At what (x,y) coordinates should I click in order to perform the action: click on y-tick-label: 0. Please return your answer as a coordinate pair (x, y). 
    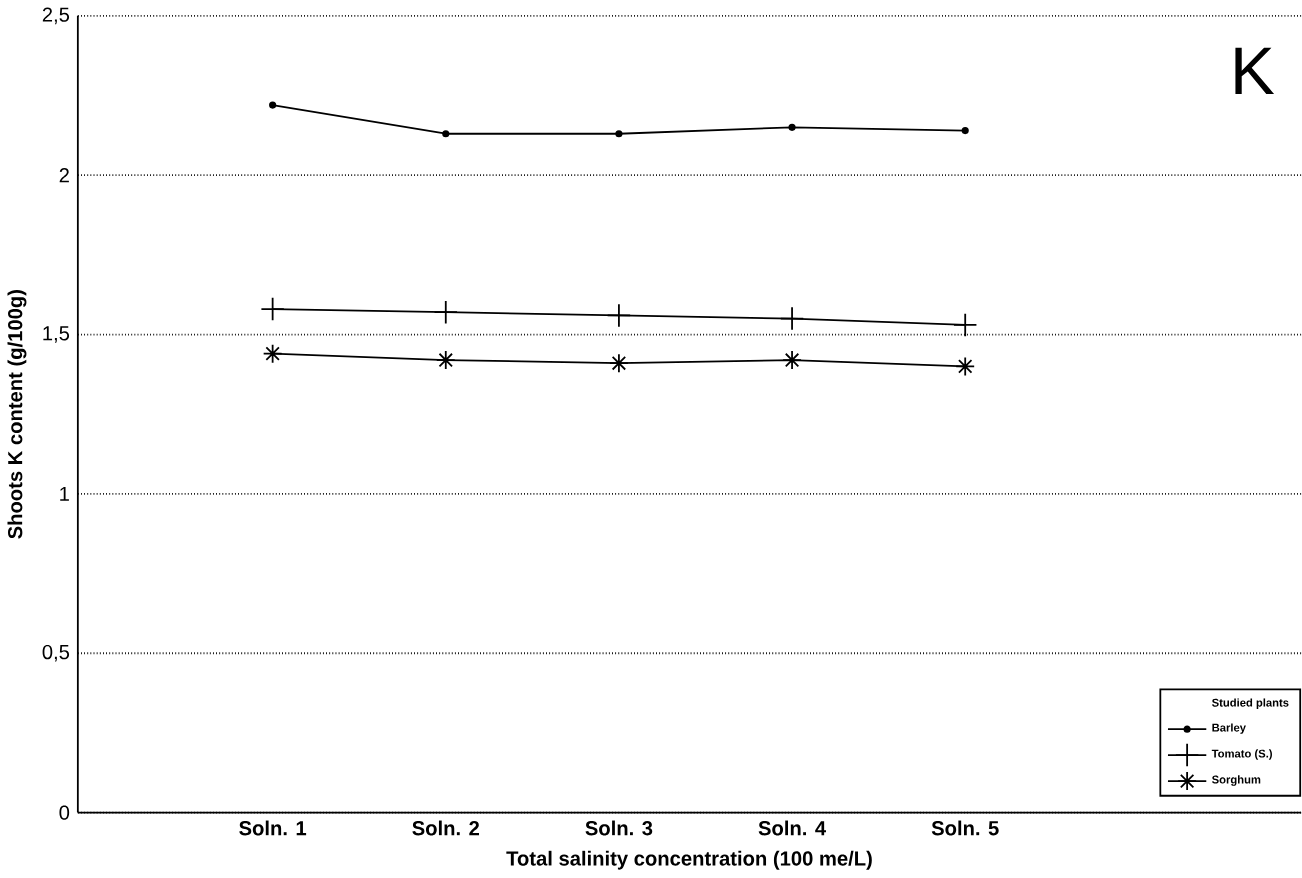
    Looking at the image, I should click on (64, 813).